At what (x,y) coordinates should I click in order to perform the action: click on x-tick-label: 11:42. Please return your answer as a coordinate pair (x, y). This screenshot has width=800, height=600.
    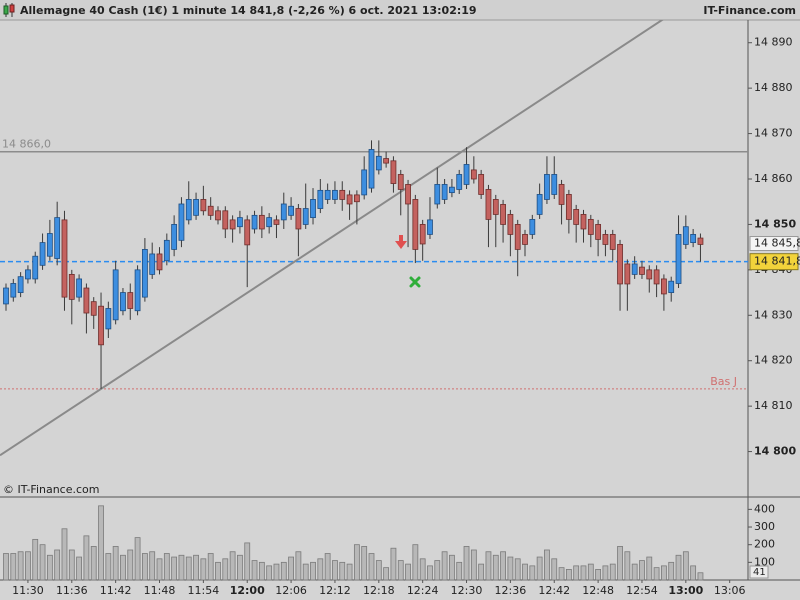
    Looking at the image, I should click on (116, 590).